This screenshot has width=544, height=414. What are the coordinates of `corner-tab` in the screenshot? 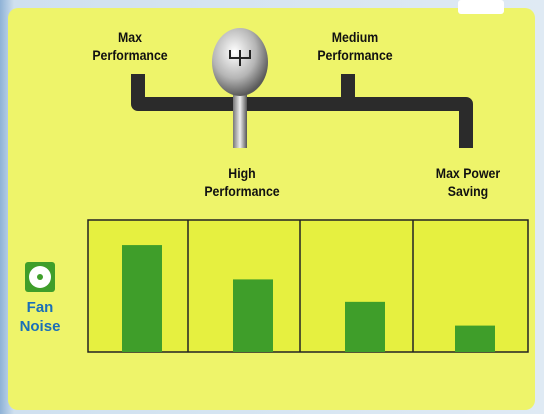 It's located at (481, 7).